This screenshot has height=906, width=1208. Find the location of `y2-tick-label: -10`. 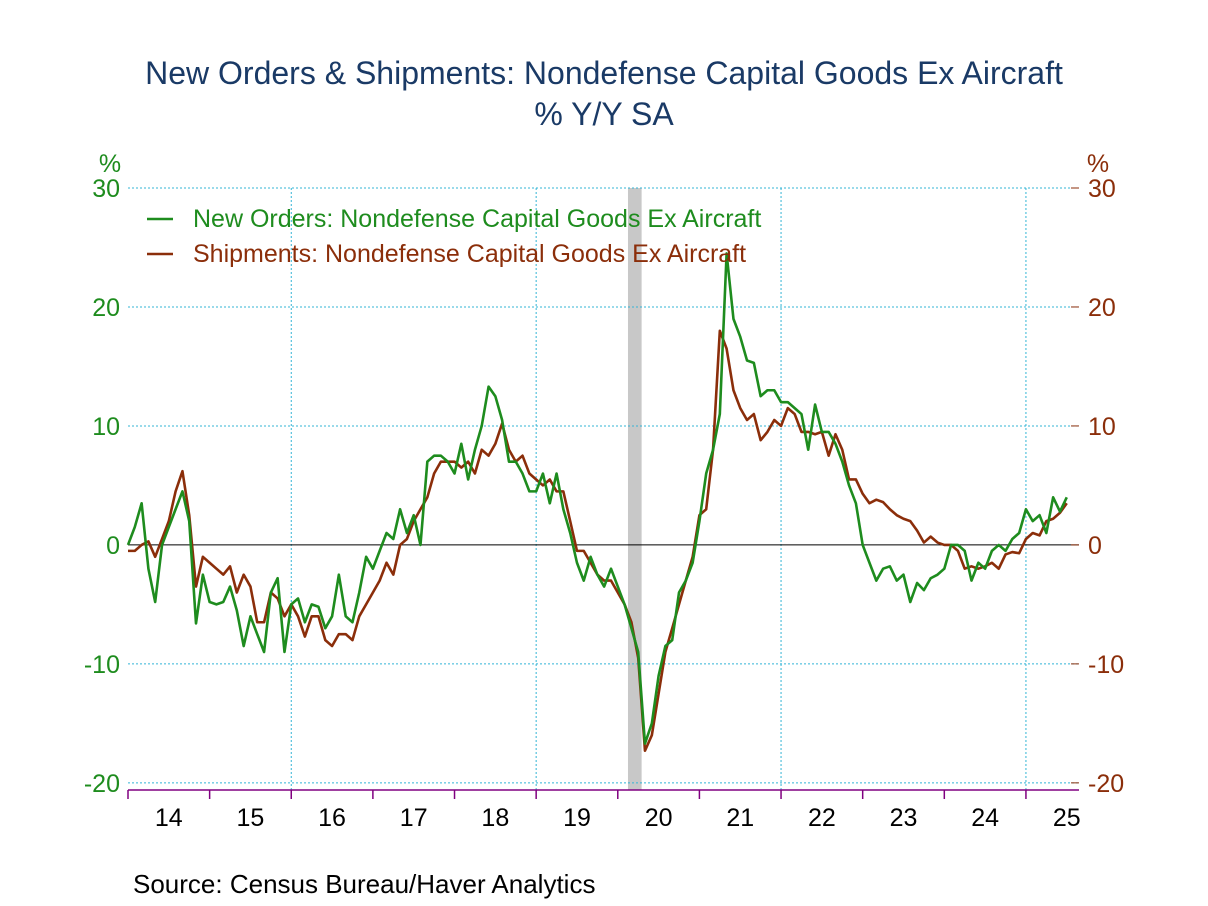

y2-tick-label: -10 is located at coordinates (1106, 665).